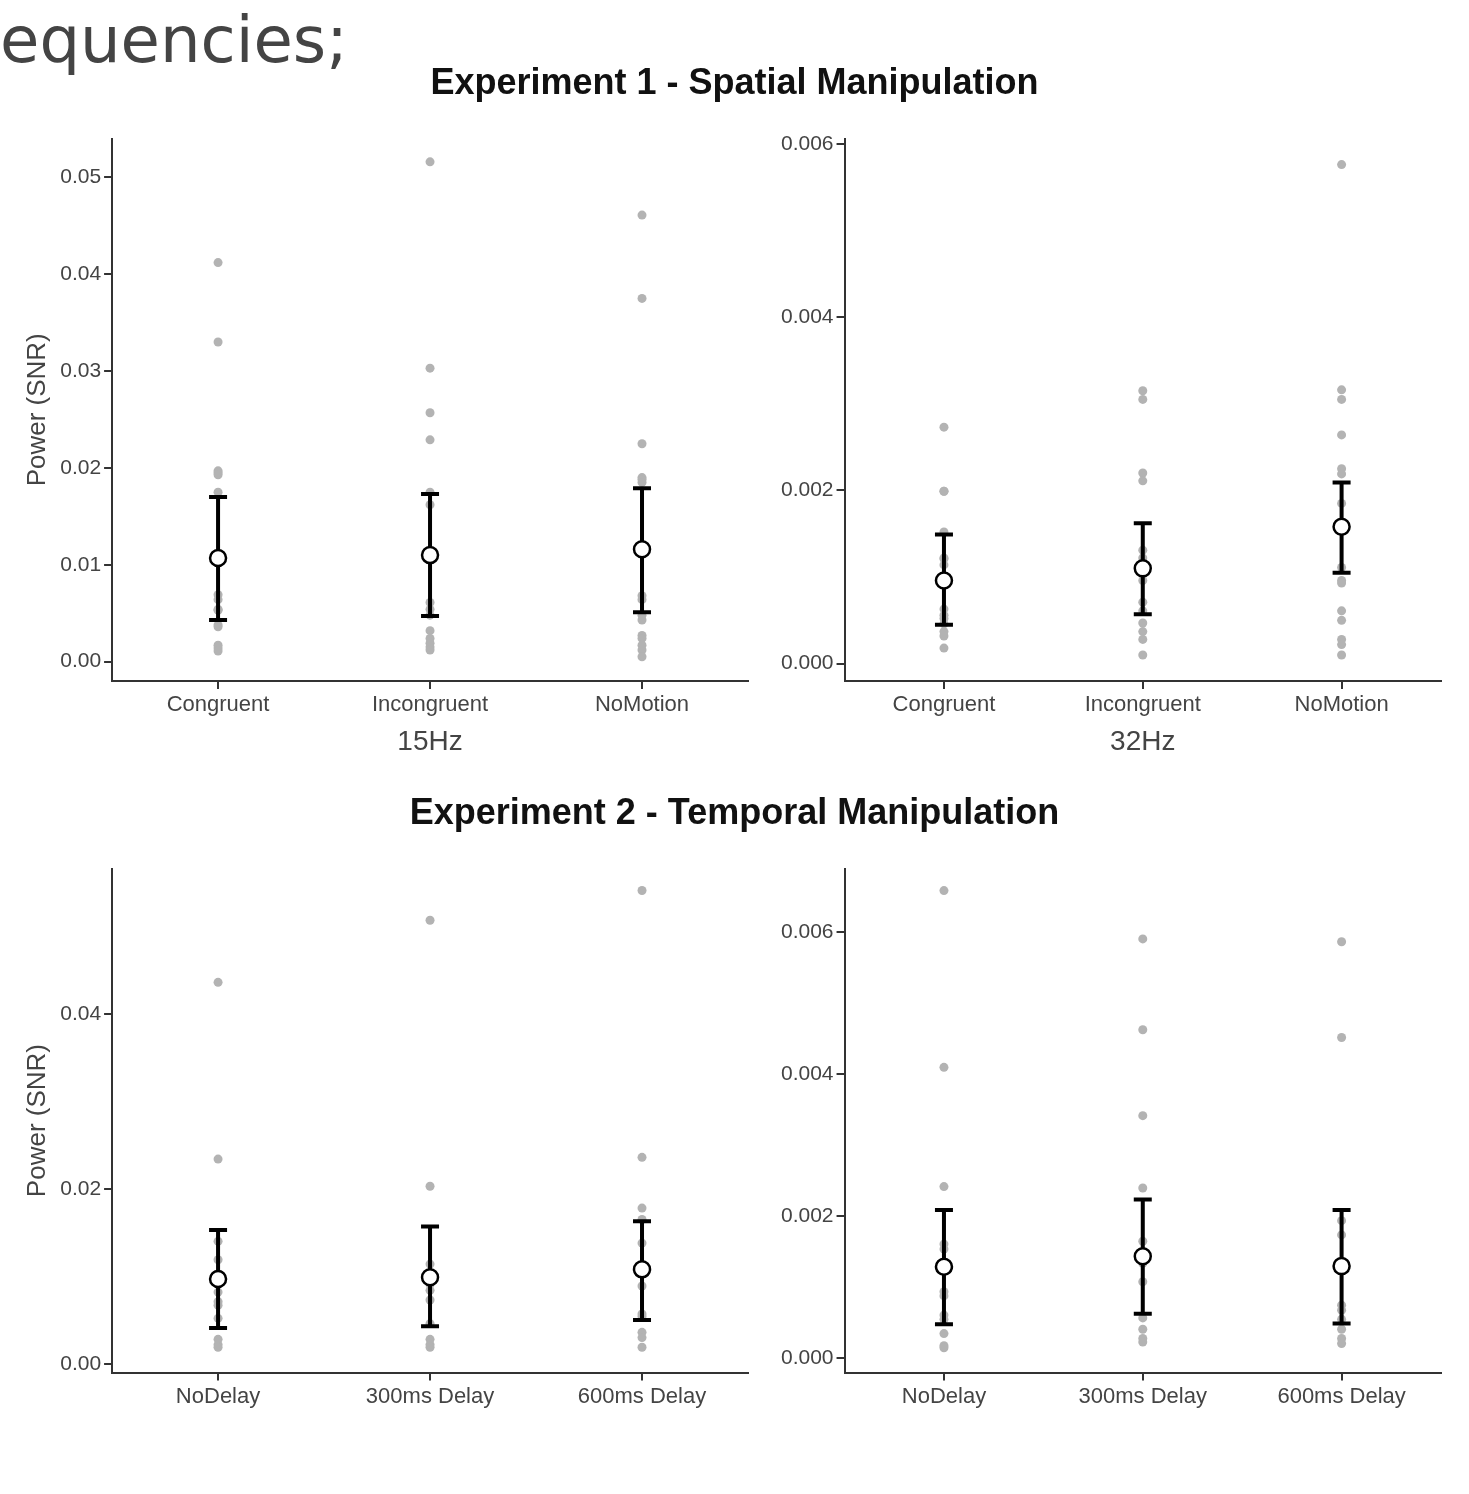 The image size is (1469, 1494). What do you see at coordinates (81, 176) in the screenshot?
I see `y-tick-label: 0.05` at bounding box center [81, 176].